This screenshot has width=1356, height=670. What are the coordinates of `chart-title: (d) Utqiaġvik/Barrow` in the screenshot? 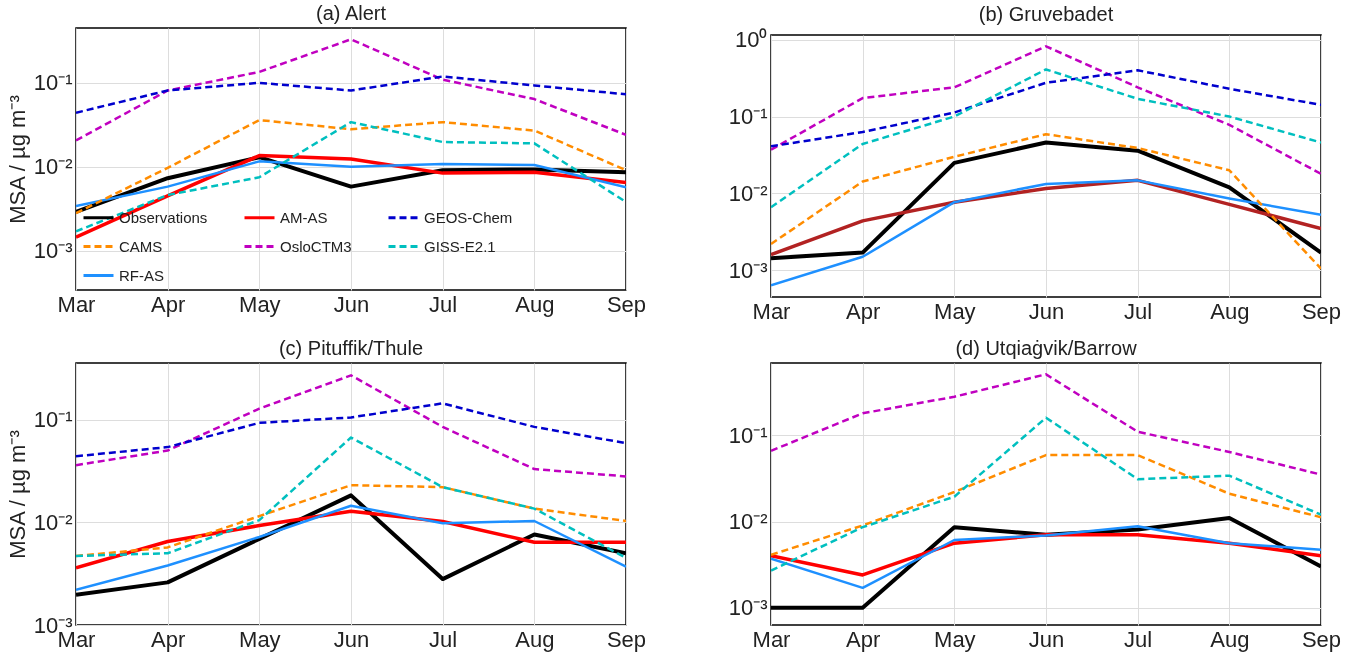 It's located at (1046, 348).